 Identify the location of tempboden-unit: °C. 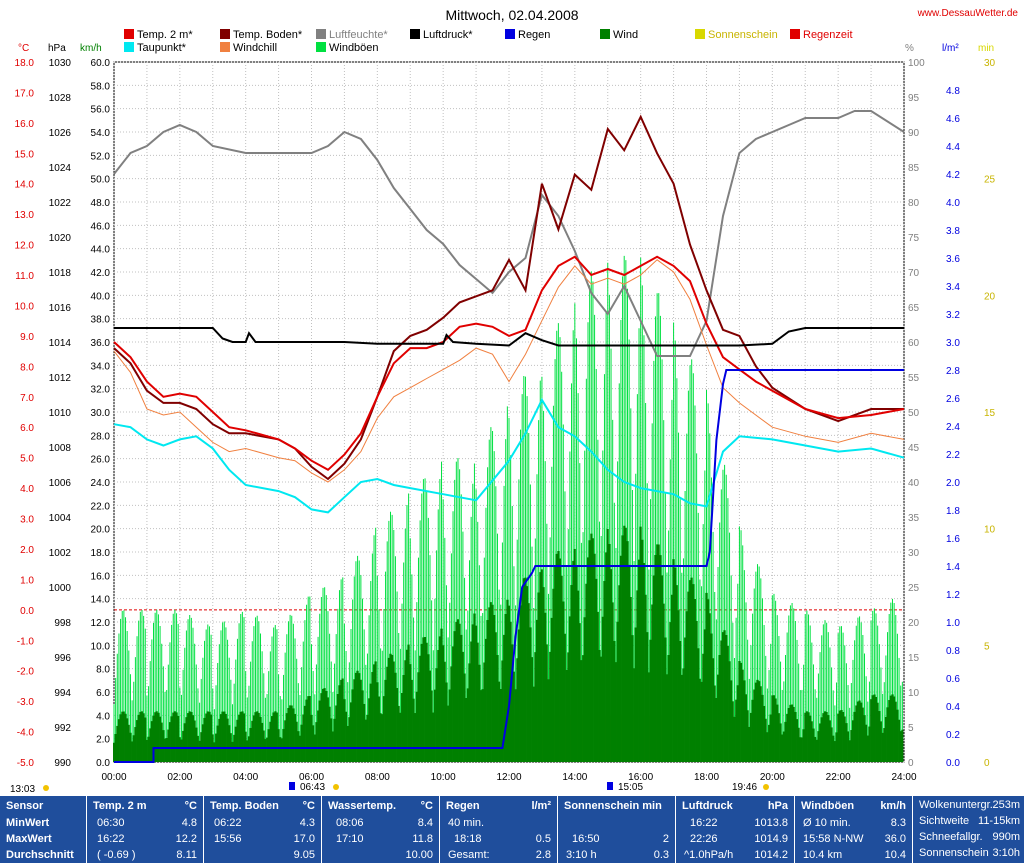
(308, 806).